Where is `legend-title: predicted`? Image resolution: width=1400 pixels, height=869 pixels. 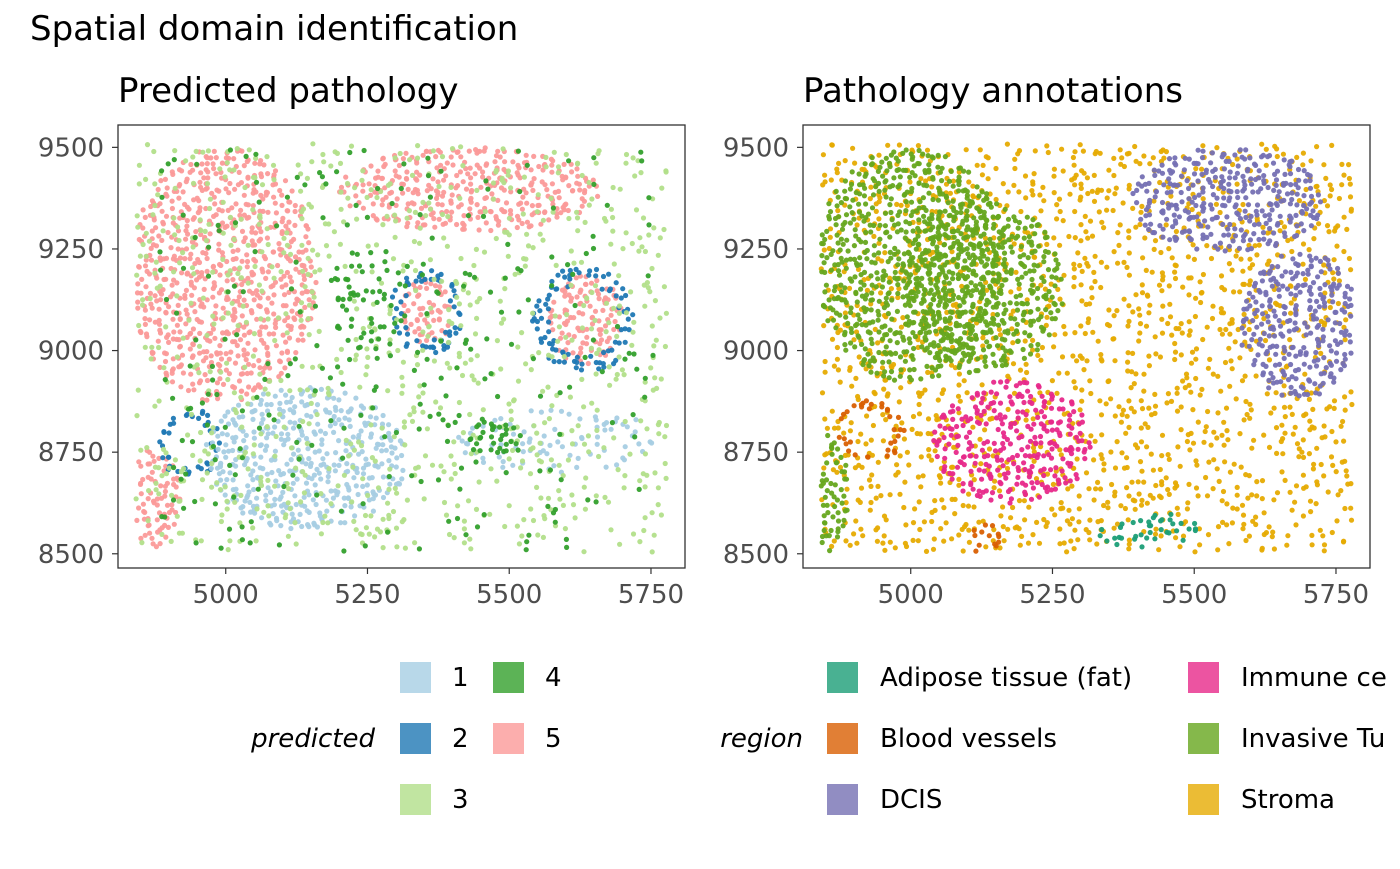 legend-title: predicted is located at coordinates (312, 739).